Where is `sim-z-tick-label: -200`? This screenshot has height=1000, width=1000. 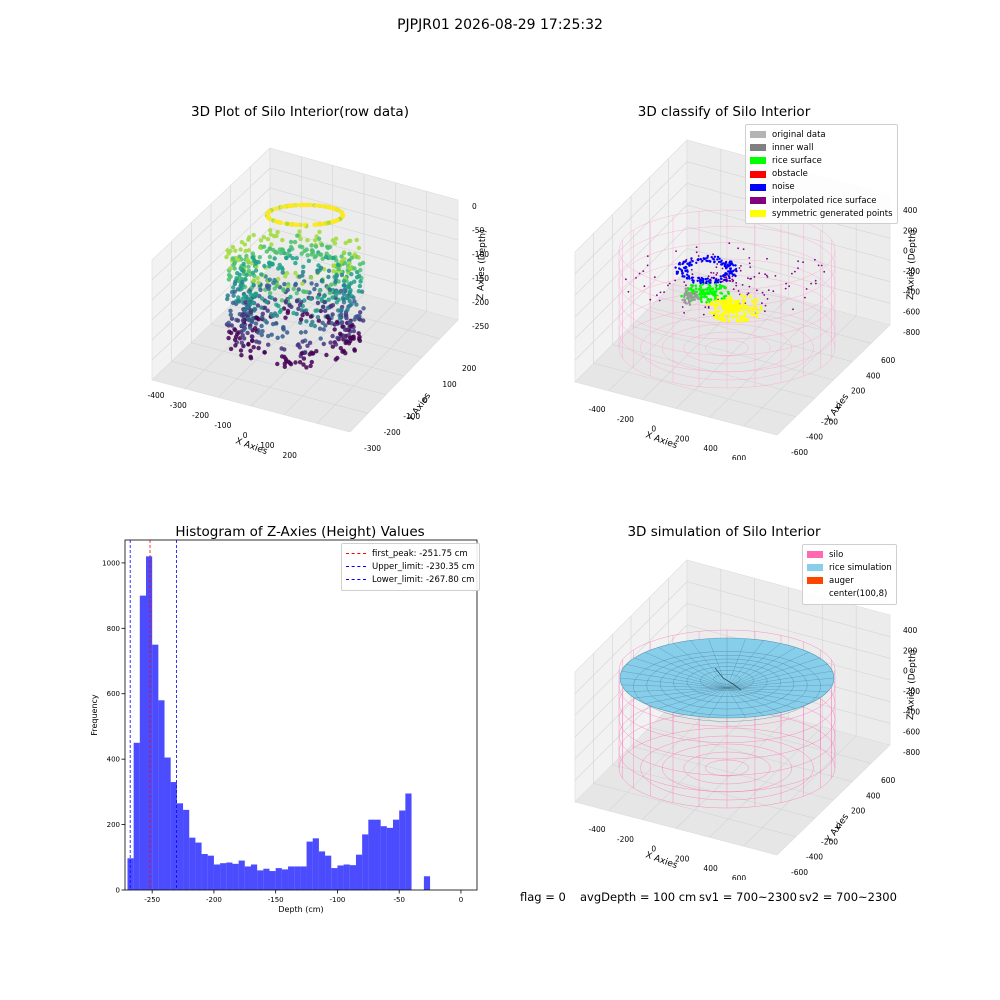 sim-z-tick-label: -200 is located at coordinates (911, 691).